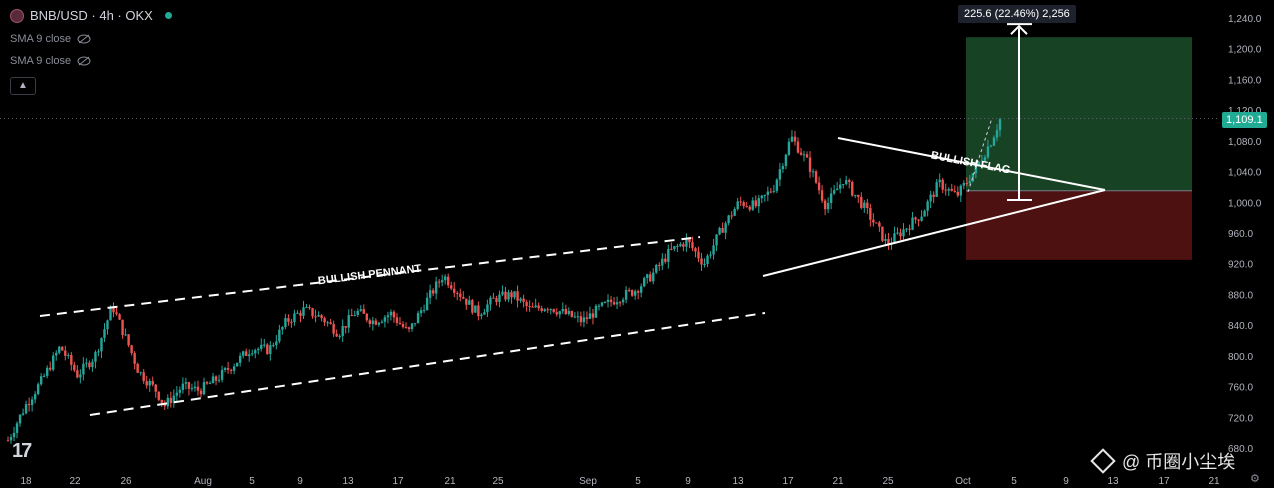  I want to click on x-tick-label: 17, so click(1164, 481).